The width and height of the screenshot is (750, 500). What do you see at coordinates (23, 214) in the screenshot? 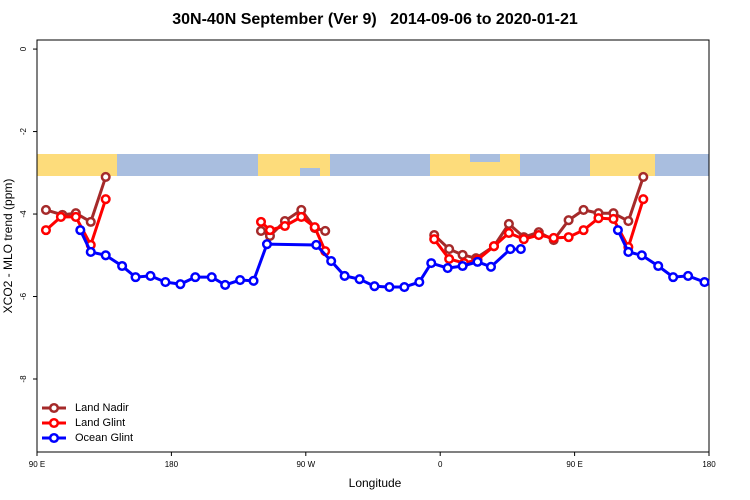
I see `y-tick-label: -4` at bounding box center [23, 214].